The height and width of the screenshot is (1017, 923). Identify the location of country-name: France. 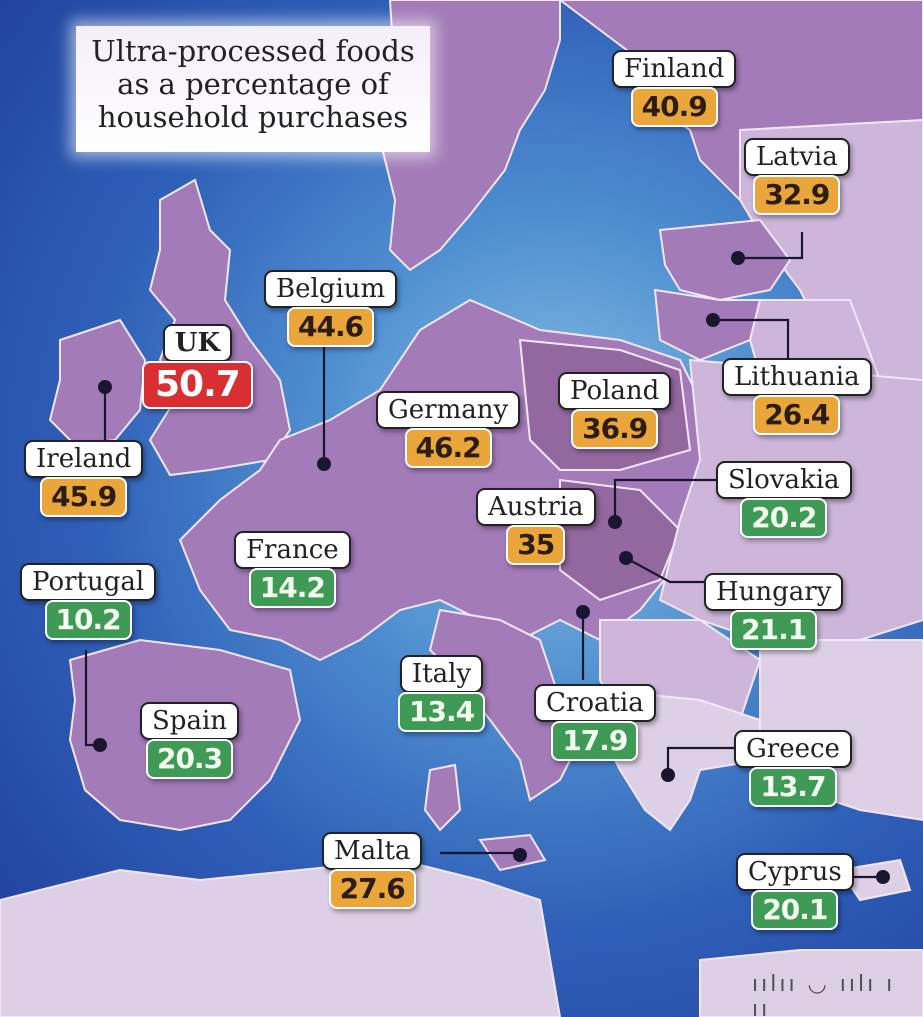
(292, 550).